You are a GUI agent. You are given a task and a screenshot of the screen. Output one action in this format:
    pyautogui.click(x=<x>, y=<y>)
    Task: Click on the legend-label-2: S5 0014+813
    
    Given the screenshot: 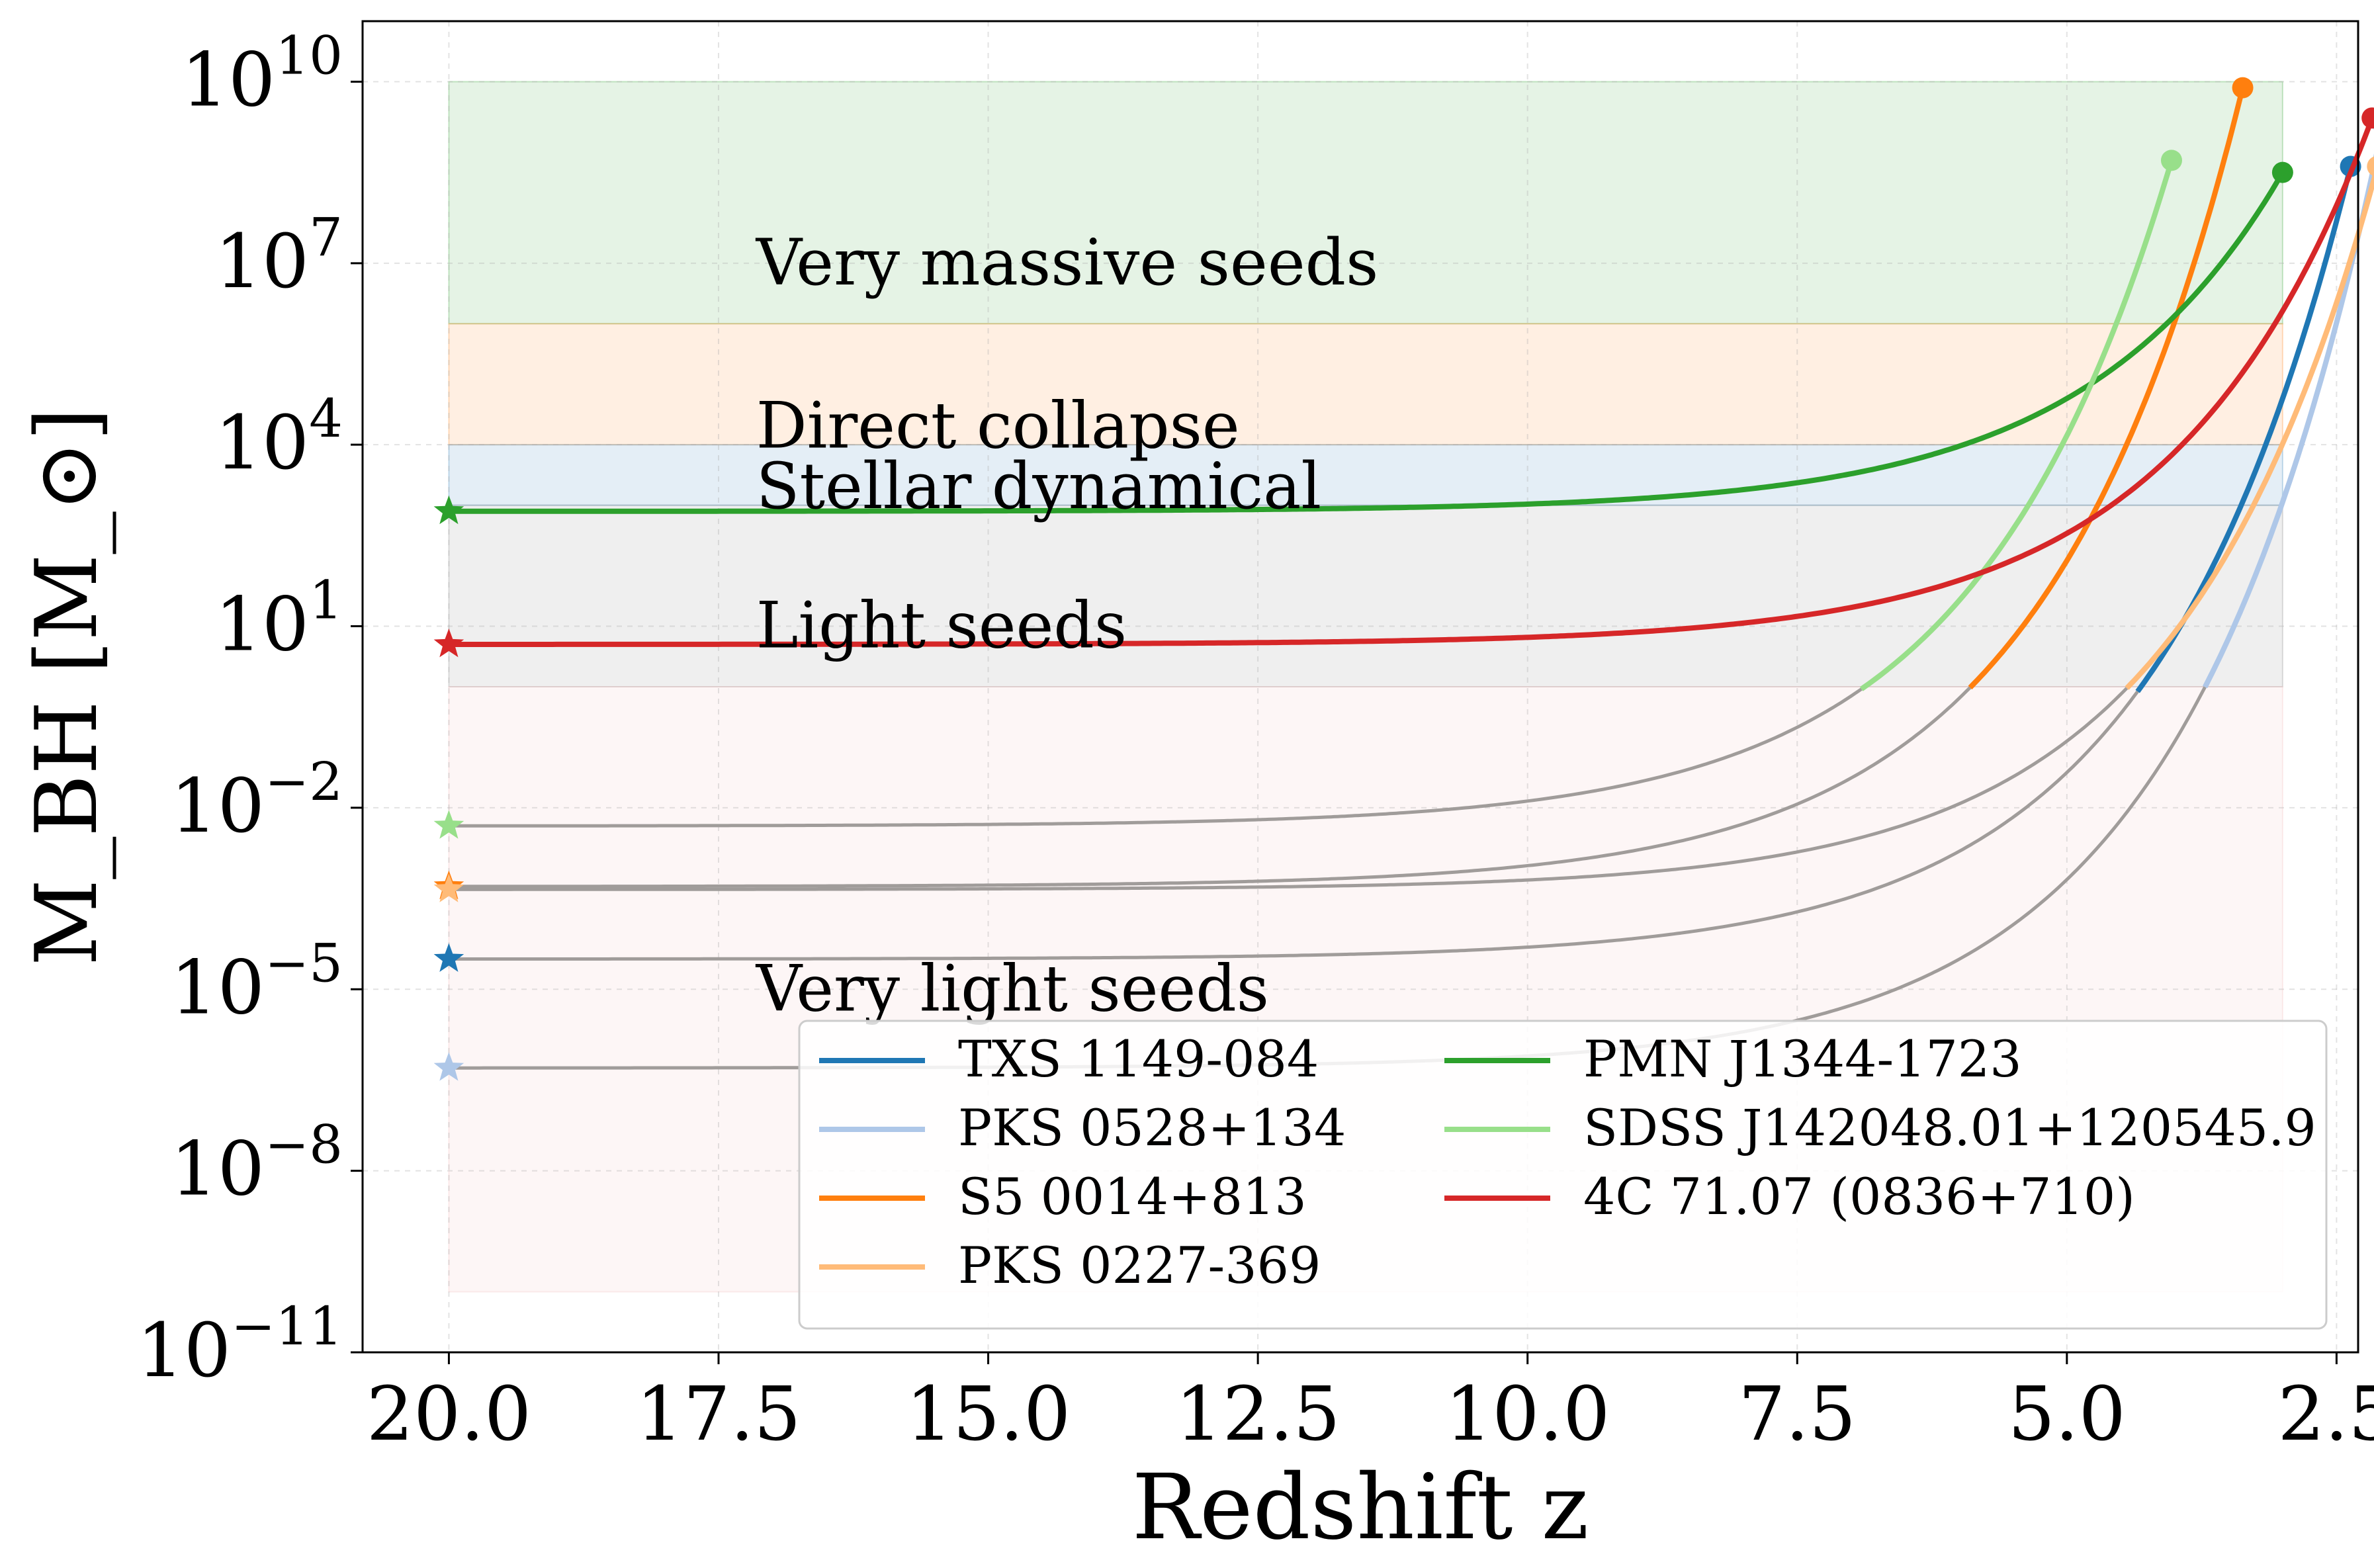 What is the action you would take?
    pyautogui.click(x=1132, y=1196)
    